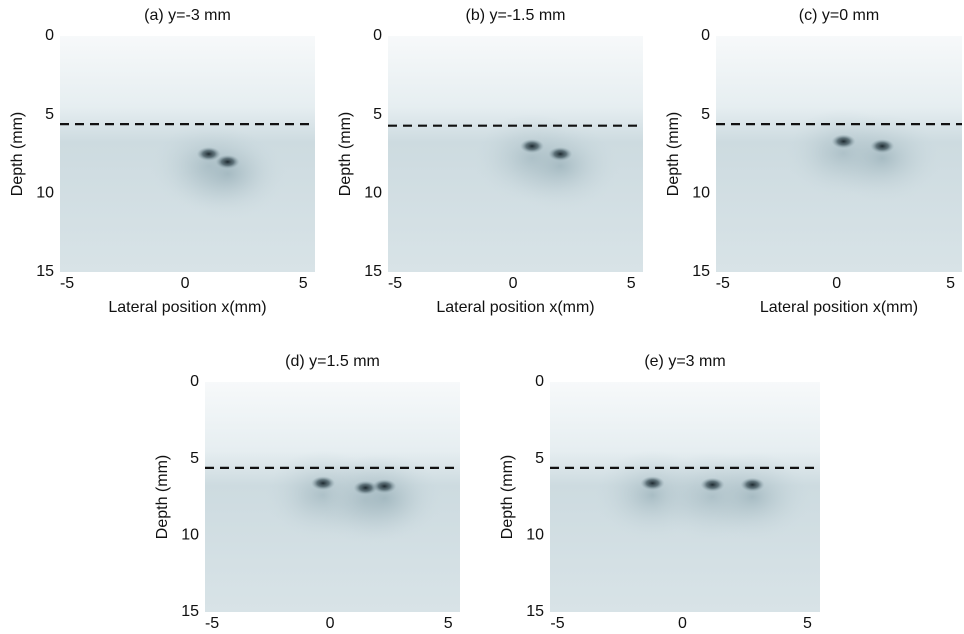  I want to click on chart-title: (d) y=1.5 mm, so click(332, 361).